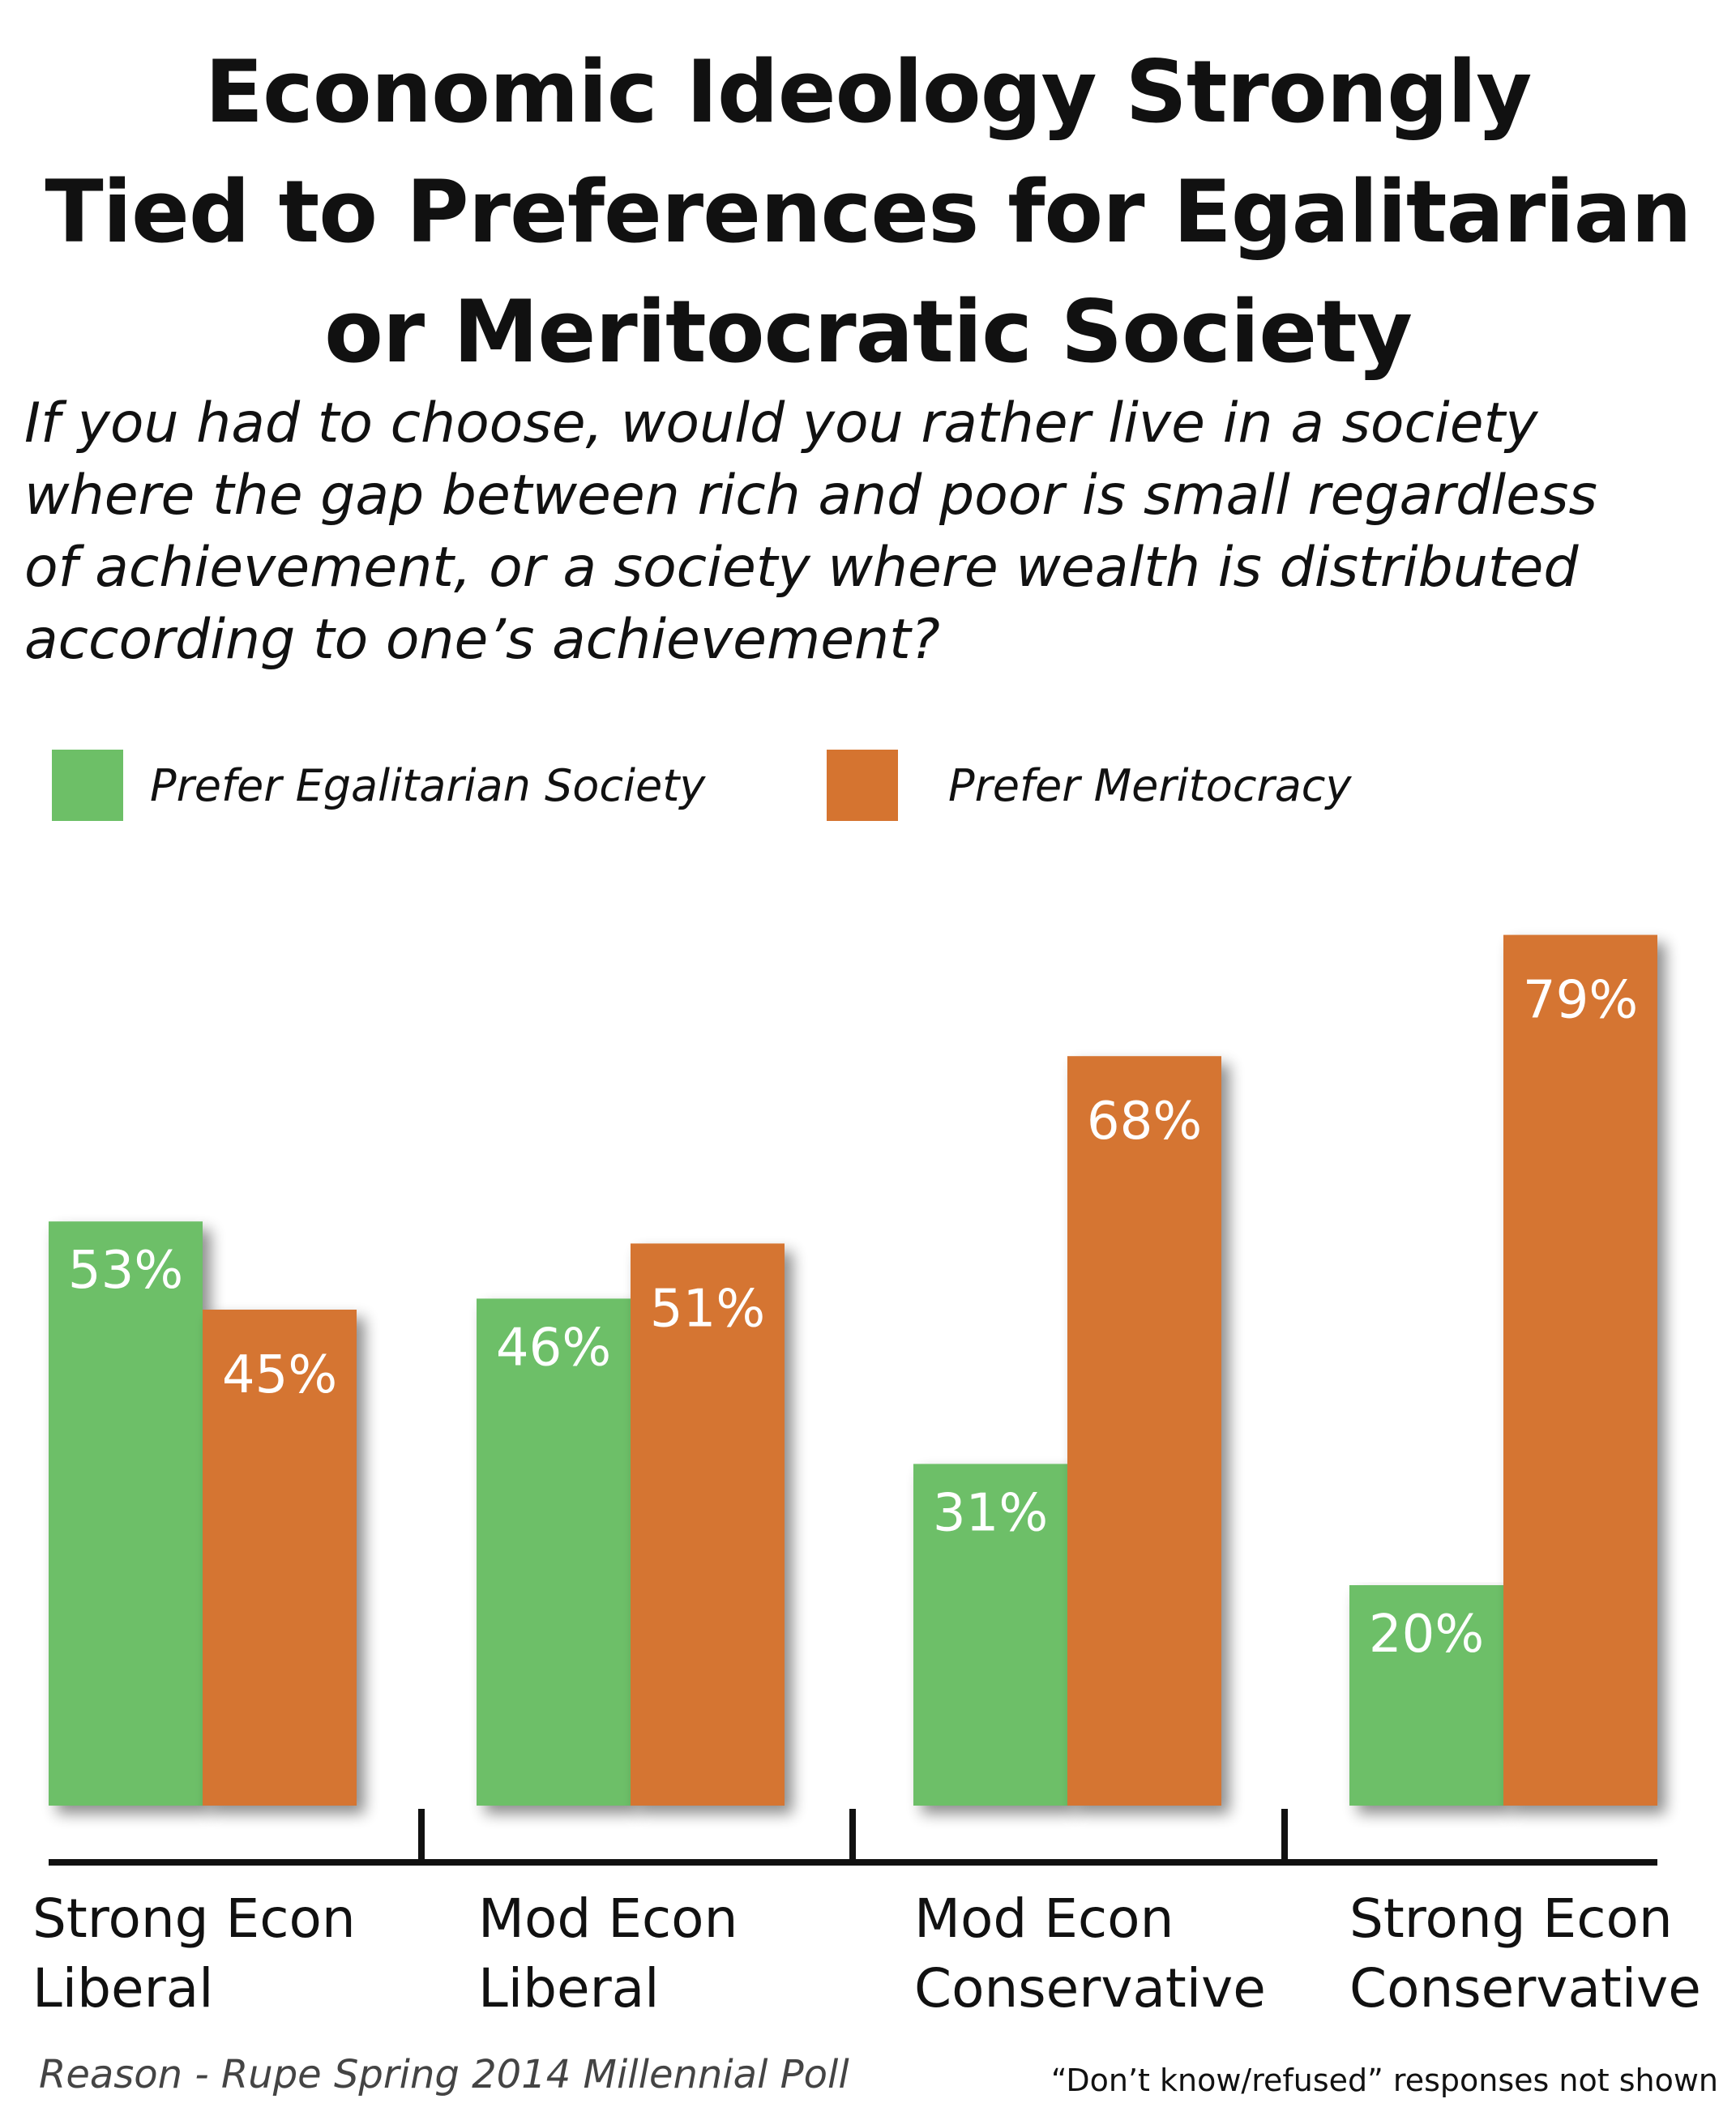  What do you see at coordinates (708, 1524) in the screenshot?
I see `bar-meritocracy-mod-econ-liberal` at bounding box center [708, 1524].